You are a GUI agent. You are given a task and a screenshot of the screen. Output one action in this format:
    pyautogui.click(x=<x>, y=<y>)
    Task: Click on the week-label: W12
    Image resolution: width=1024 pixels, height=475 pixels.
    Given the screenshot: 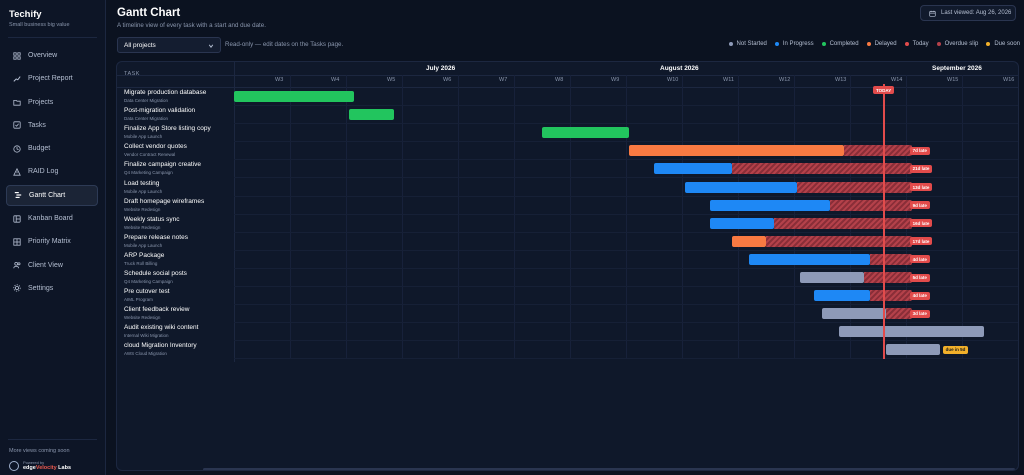 What is the action you would take?
    pyautogui.click(x=785, y=80)
    